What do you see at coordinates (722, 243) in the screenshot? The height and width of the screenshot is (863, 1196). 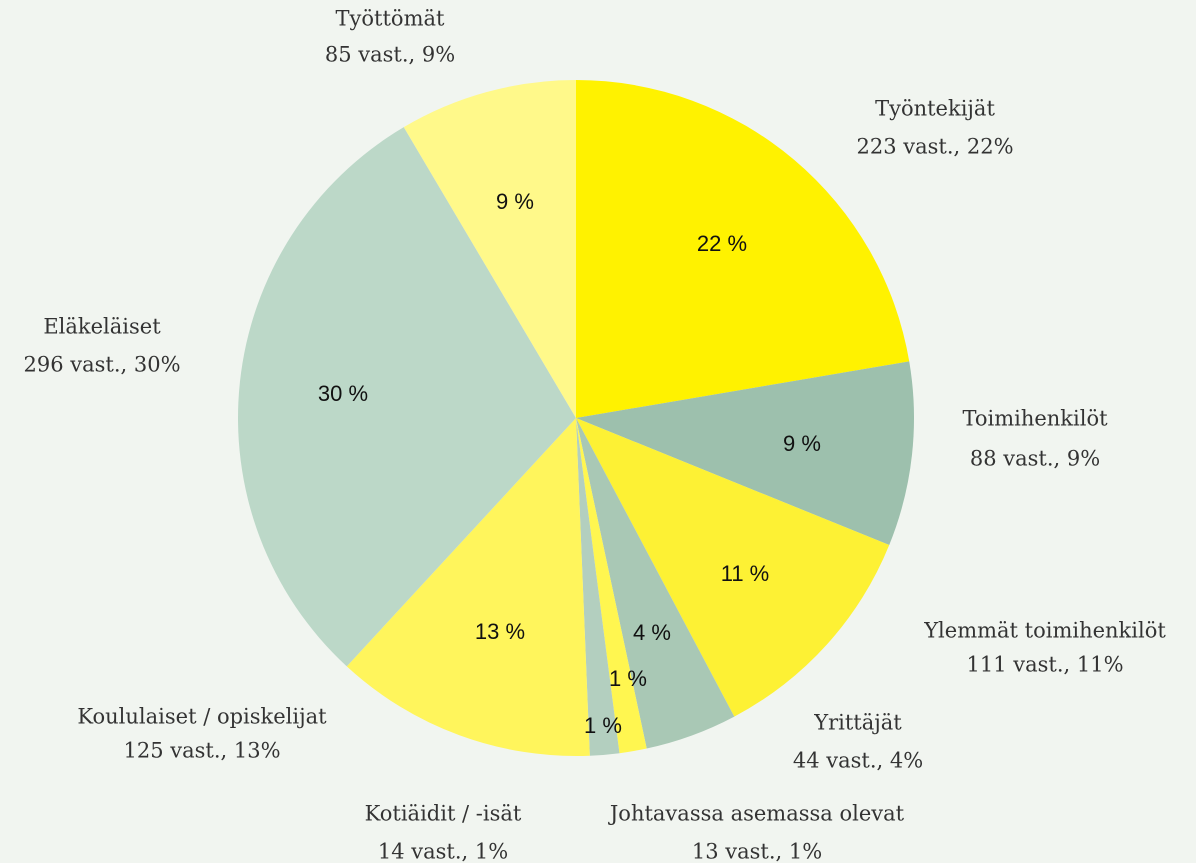 I see `slice-percent-label: 22 %` at bounding box center [722, 243].